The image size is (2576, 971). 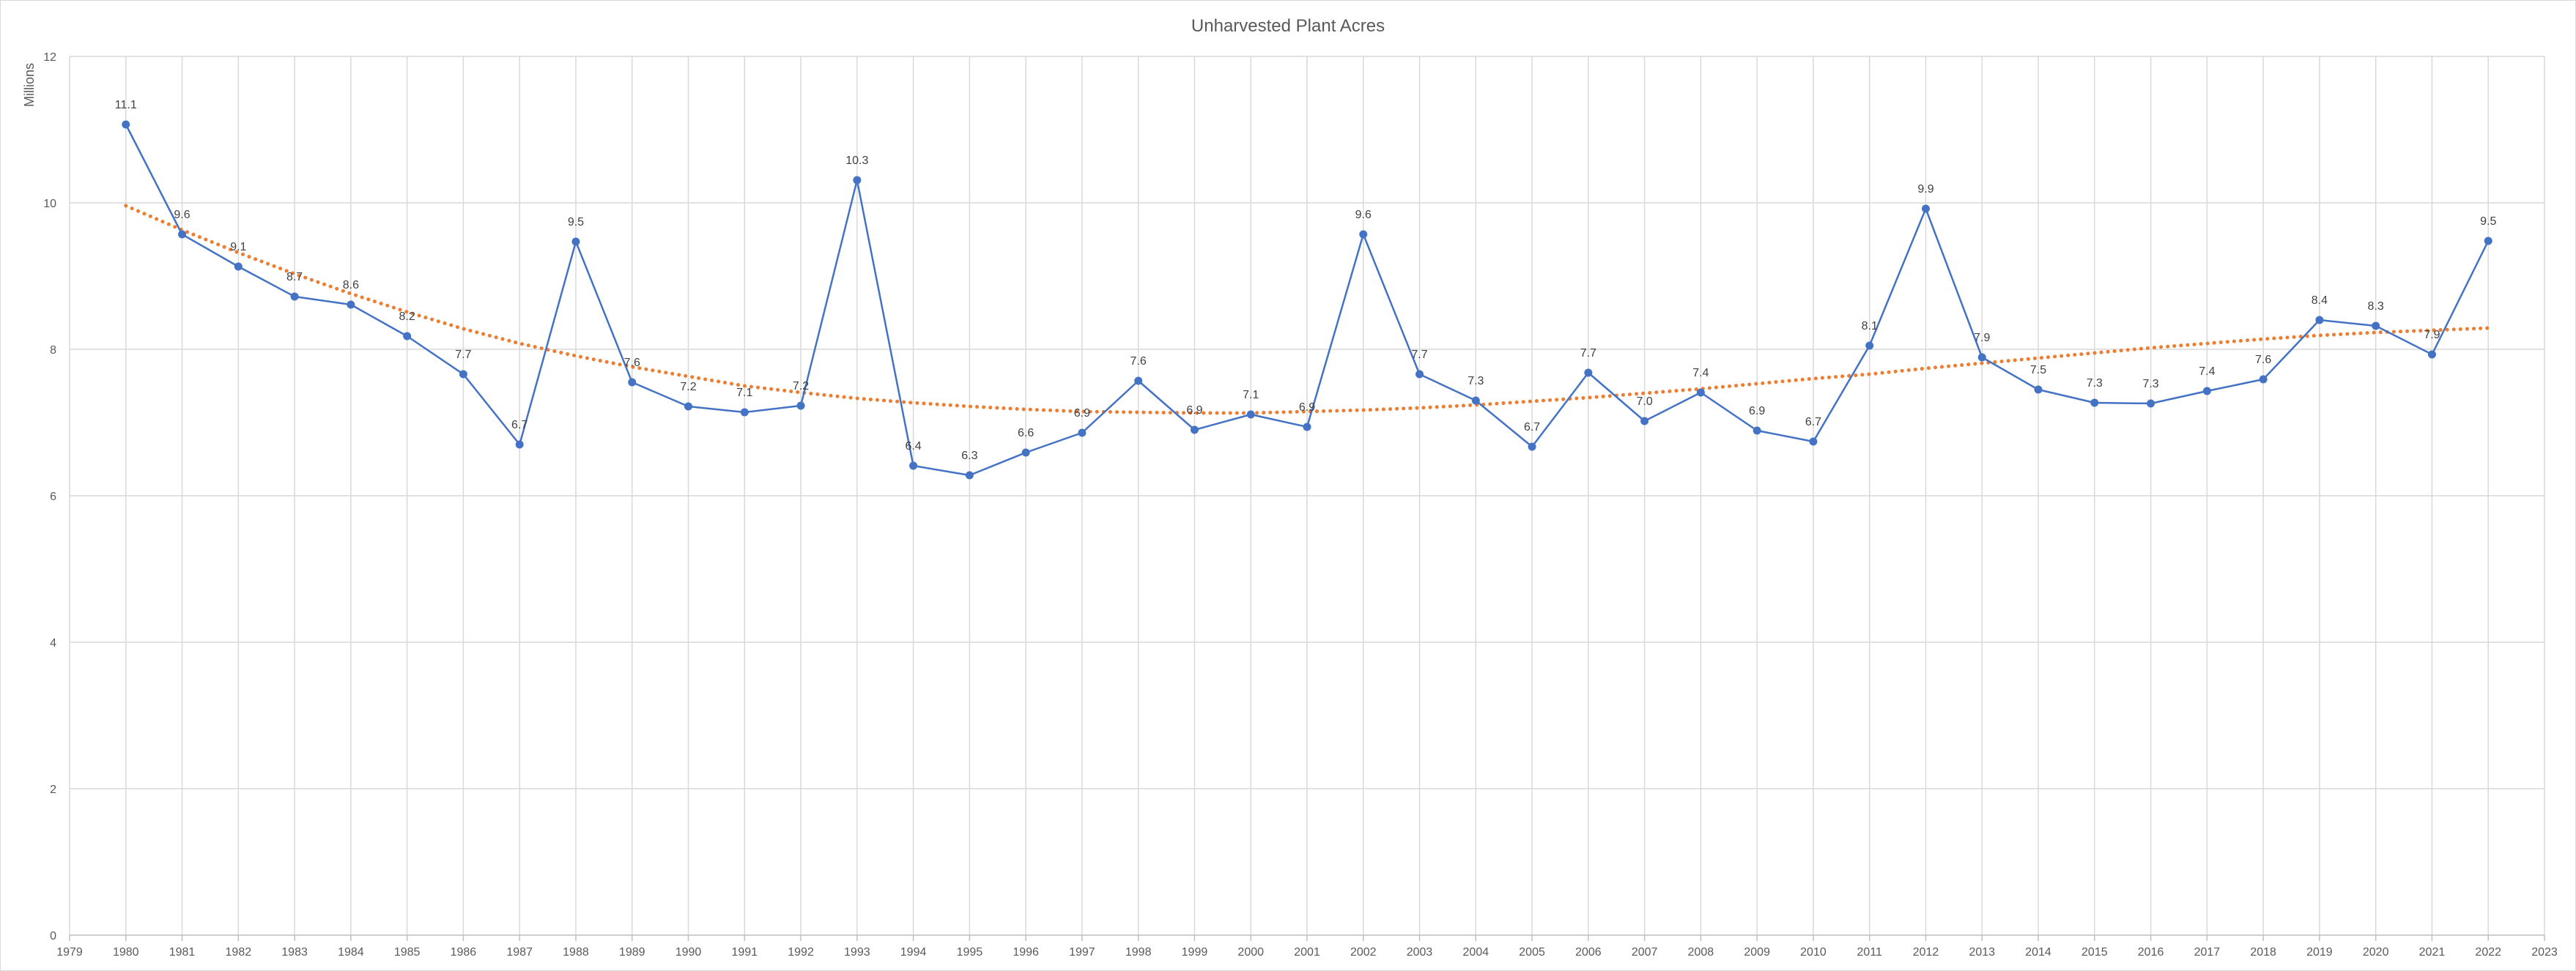 What do you see at coordinates (1588, 952) in the screenshot?
I see `x-tick-label: 2006` at bounding box center [1588, 952].